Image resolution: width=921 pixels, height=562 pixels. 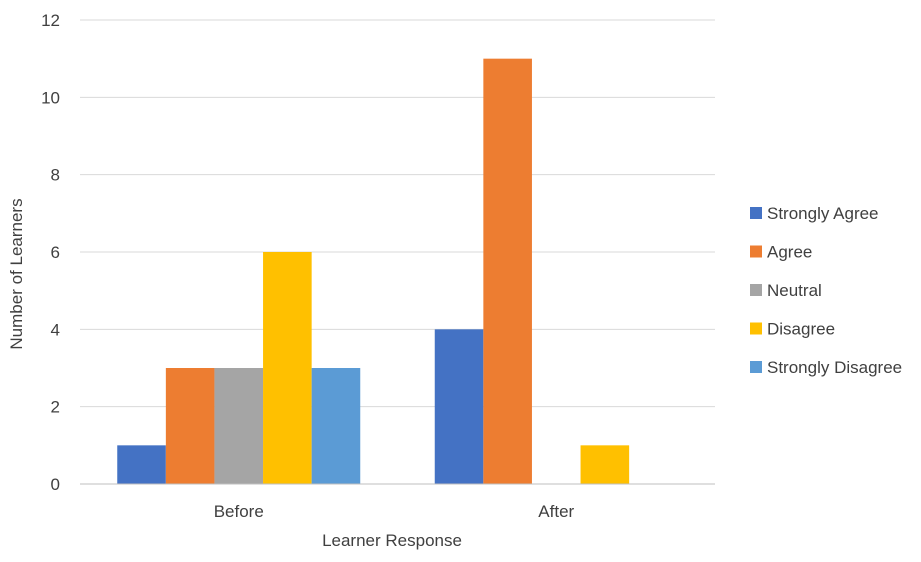 What do you see at coordinates (50, 20) in the screenshot?
I see `y-tick-label: 12` at bounding box center [50, 20].